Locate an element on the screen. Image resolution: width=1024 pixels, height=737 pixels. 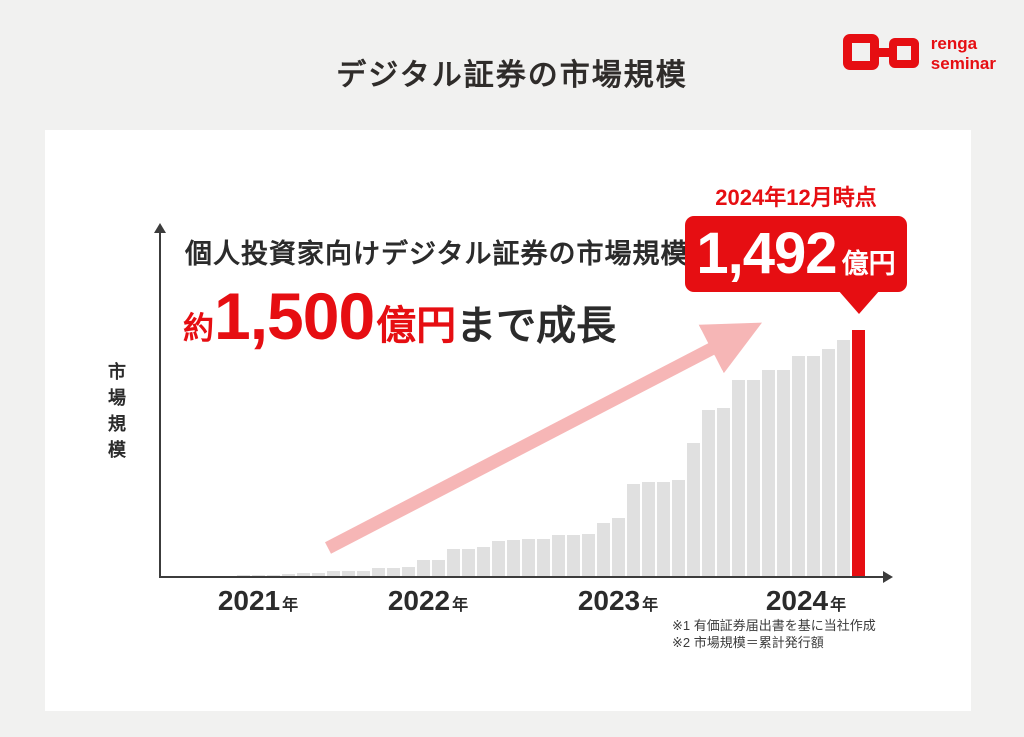
x-axis-arrow-icon is located at coordinates (888, 577).